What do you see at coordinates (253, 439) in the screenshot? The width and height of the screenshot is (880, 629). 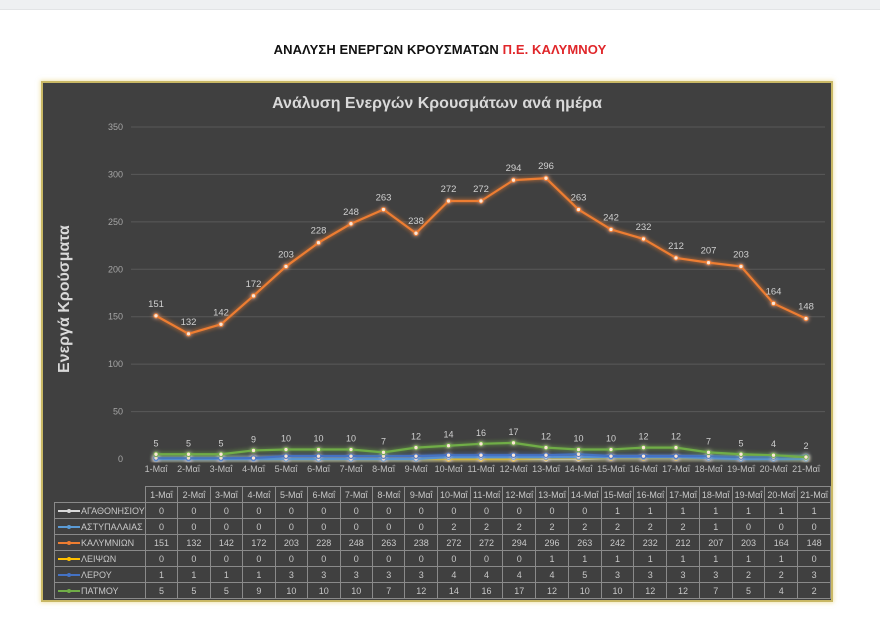 I see `data-label: 9` at bounding box center [253, 439].